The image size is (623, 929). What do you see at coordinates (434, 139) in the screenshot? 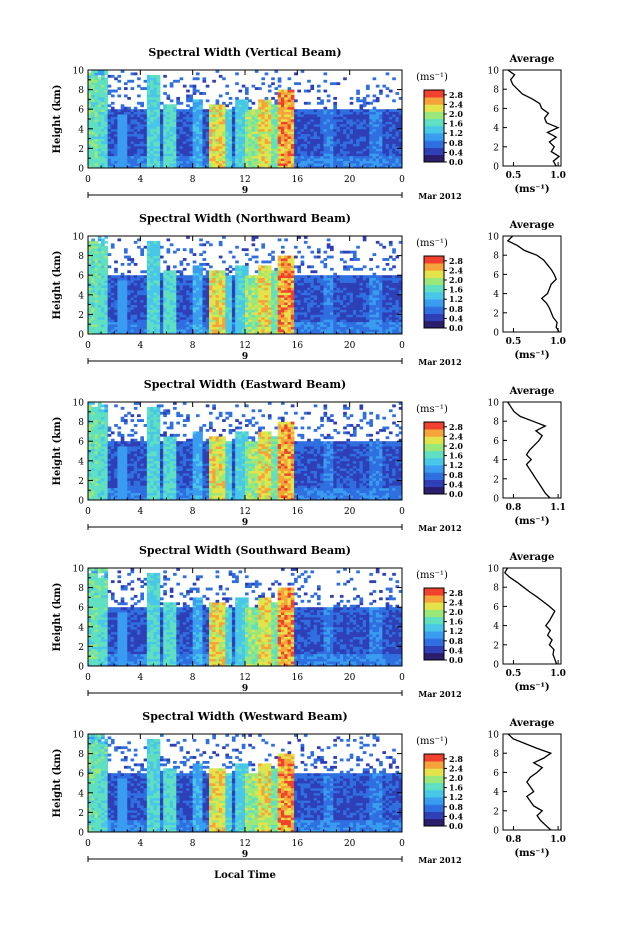
I see `colorbar-swatch` at bounding box center [434, 139].